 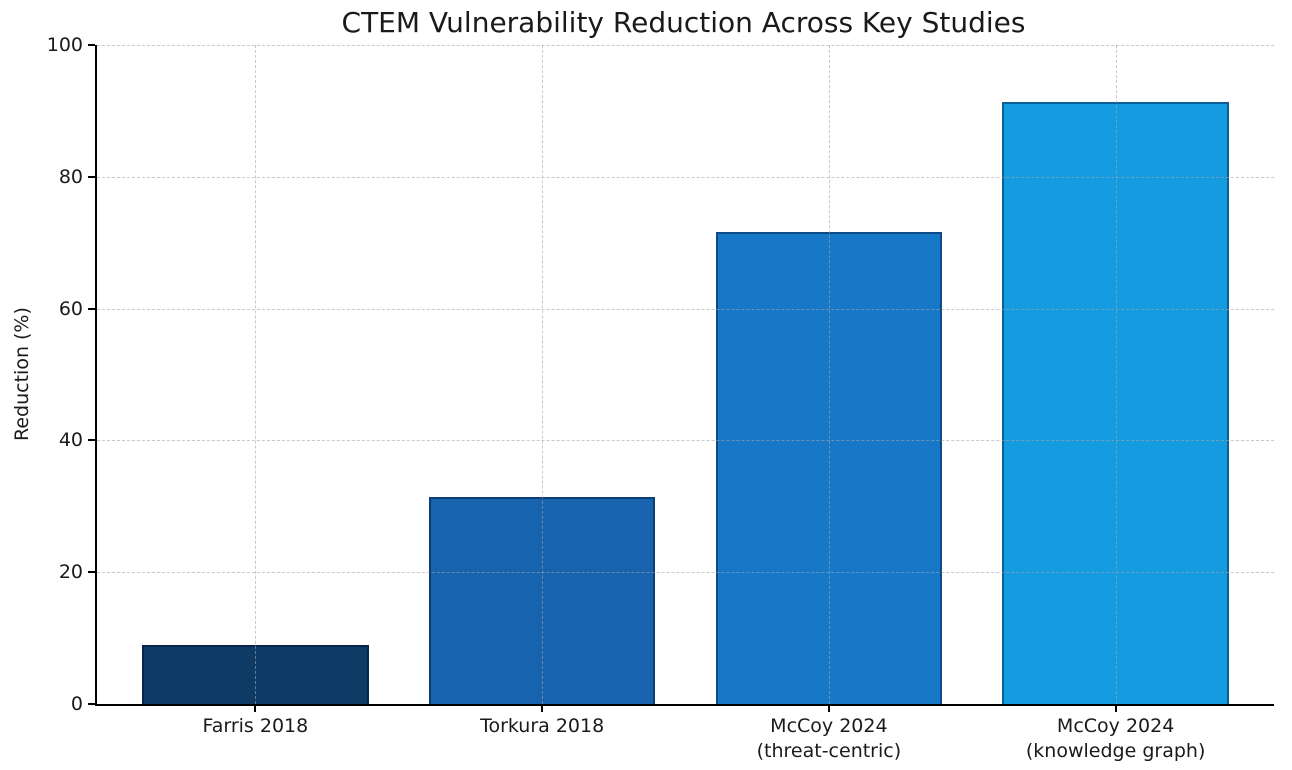 I want to click on x-tick-label: Torkura 2018, so click(x=542, y=726).